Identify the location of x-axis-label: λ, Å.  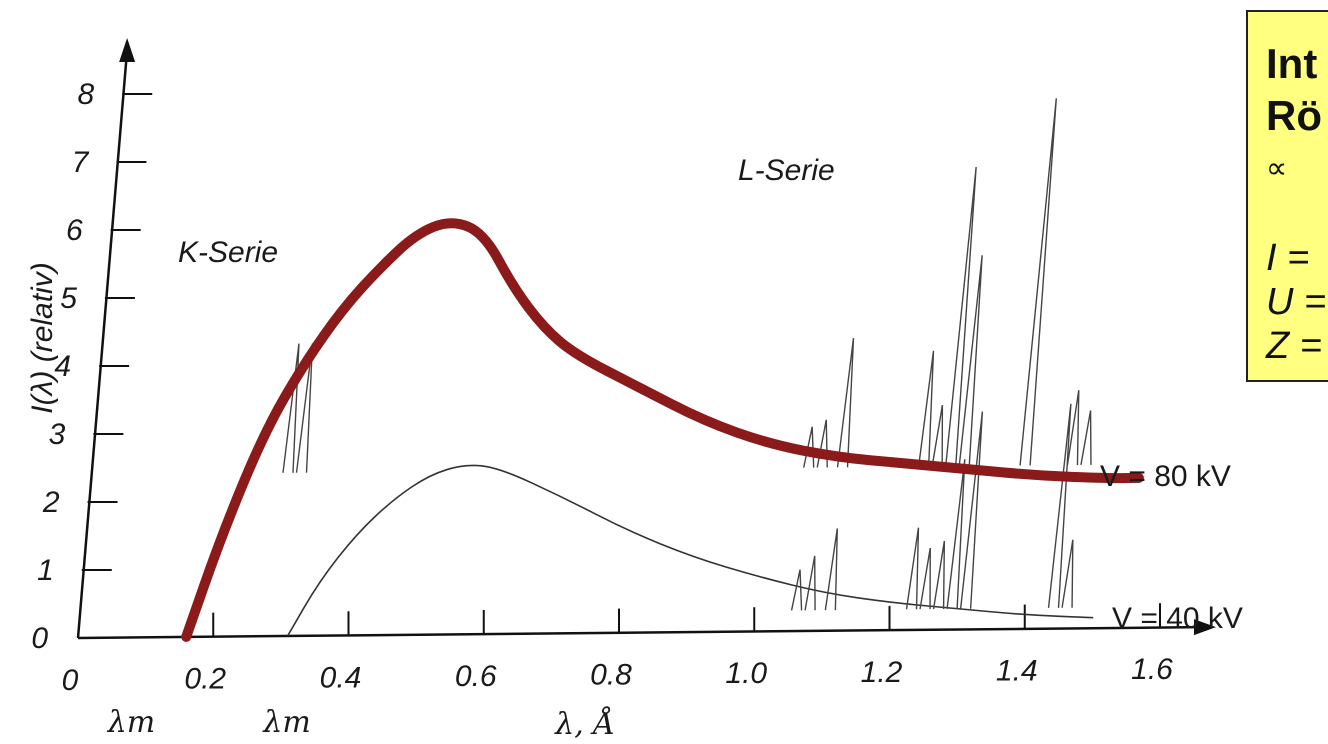
(584, 724).